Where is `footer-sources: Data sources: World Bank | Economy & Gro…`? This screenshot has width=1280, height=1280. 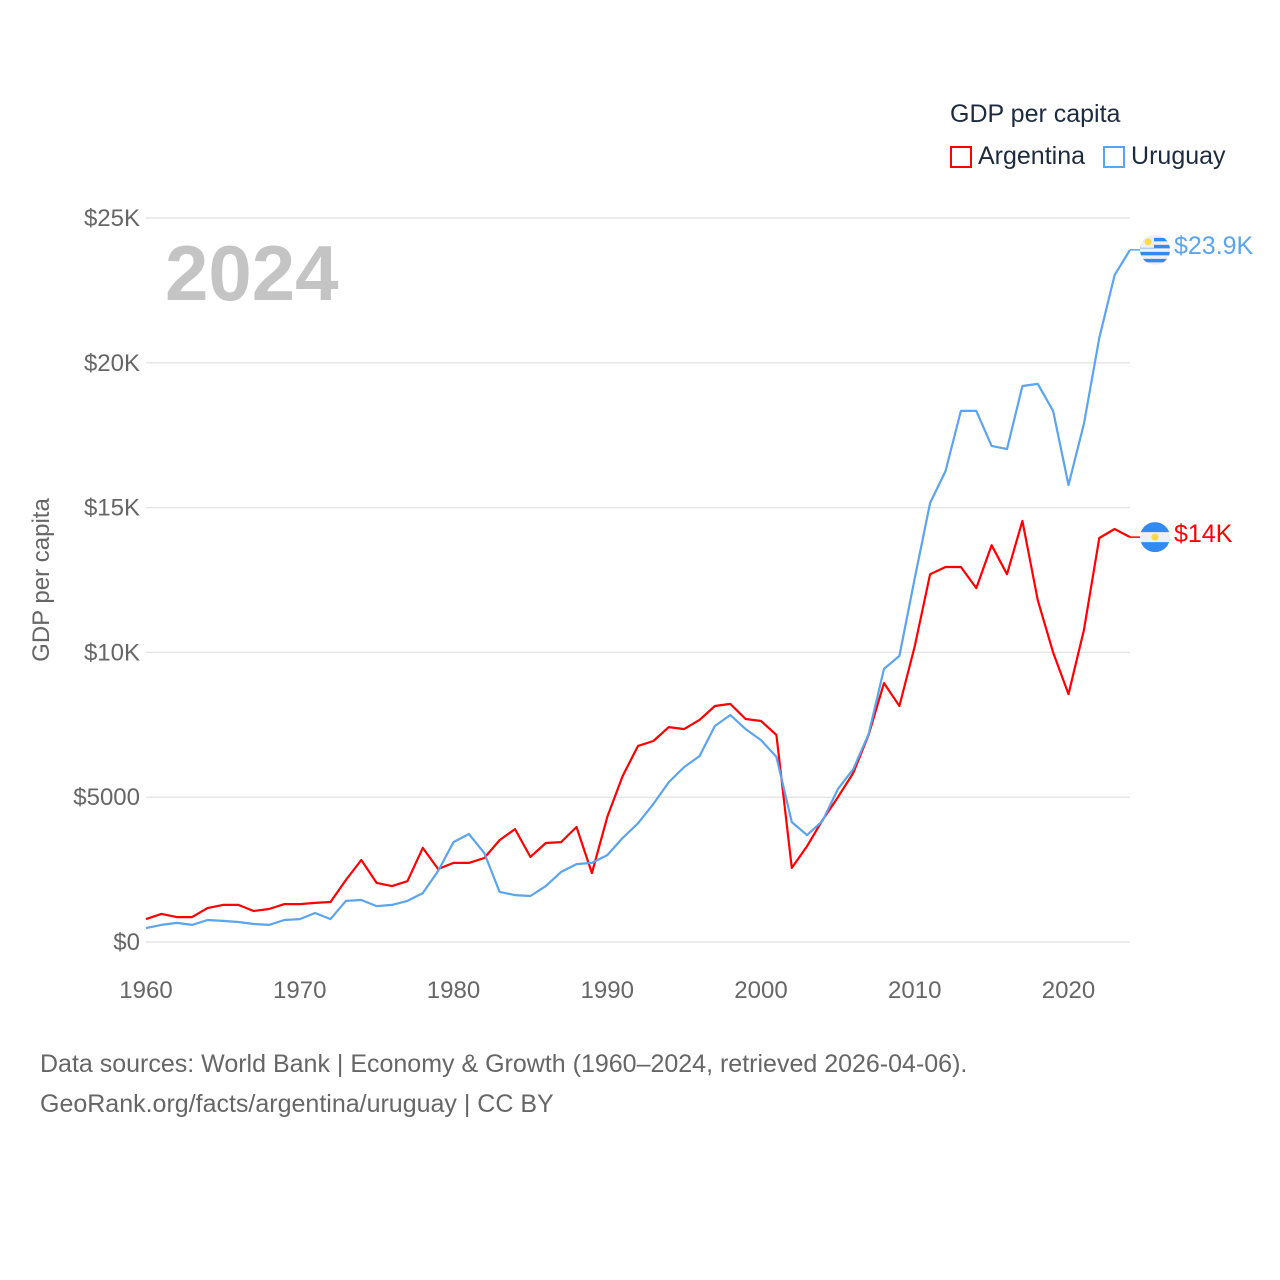 footer-sources: Data sources: World Bank | Economy & Gro… is located at coordinates (504, 1064).